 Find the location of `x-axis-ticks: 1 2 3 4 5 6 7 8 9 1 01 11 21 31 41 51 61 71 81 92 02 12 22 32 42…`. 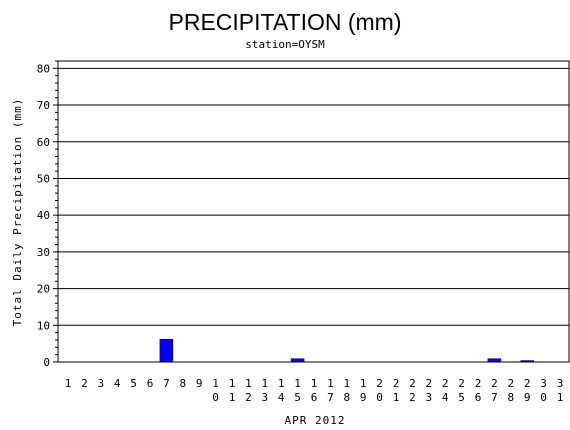

x-axis-ticks: 1 2 3 4 5 6 7 8 9 1 01 11 21 31 41 51 61 71 81 92 02 12 22 32 42… is located at coordinates (314, 390).